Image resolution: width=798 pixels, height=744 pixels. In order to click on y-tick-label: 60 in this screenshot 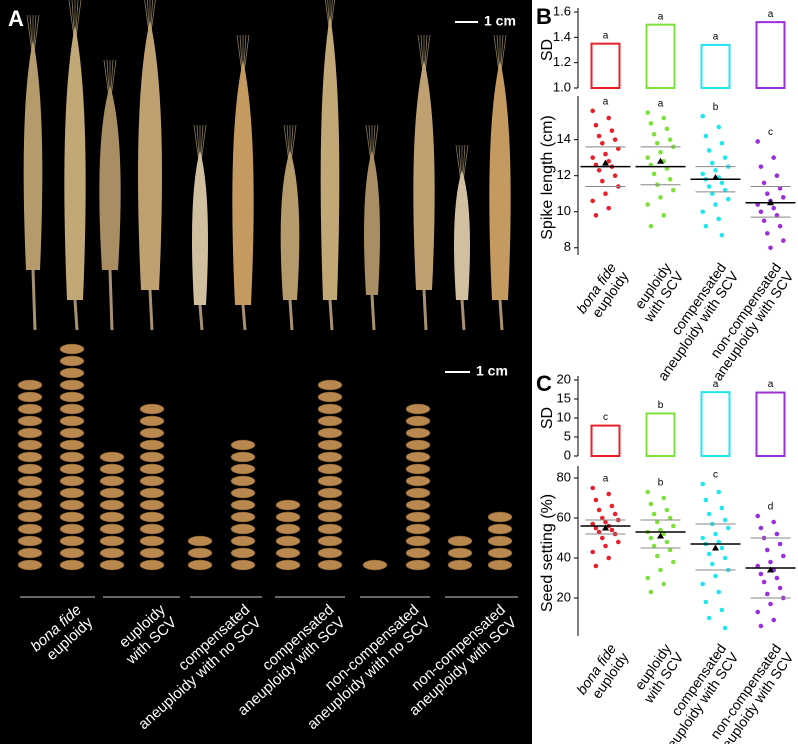, I will do `click(564, 516)`.